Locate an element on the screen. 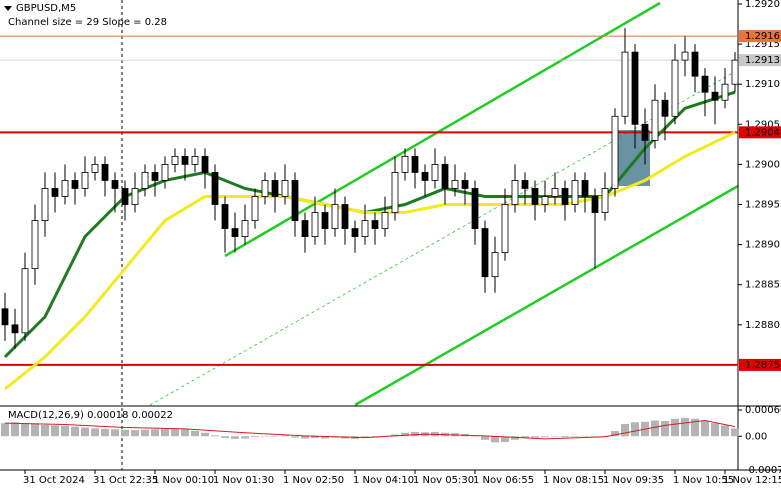 The height and width of the screenshot is (489, 781). x-tick-label: 1 Nov 04:10 is located at coordinates (383, 480).